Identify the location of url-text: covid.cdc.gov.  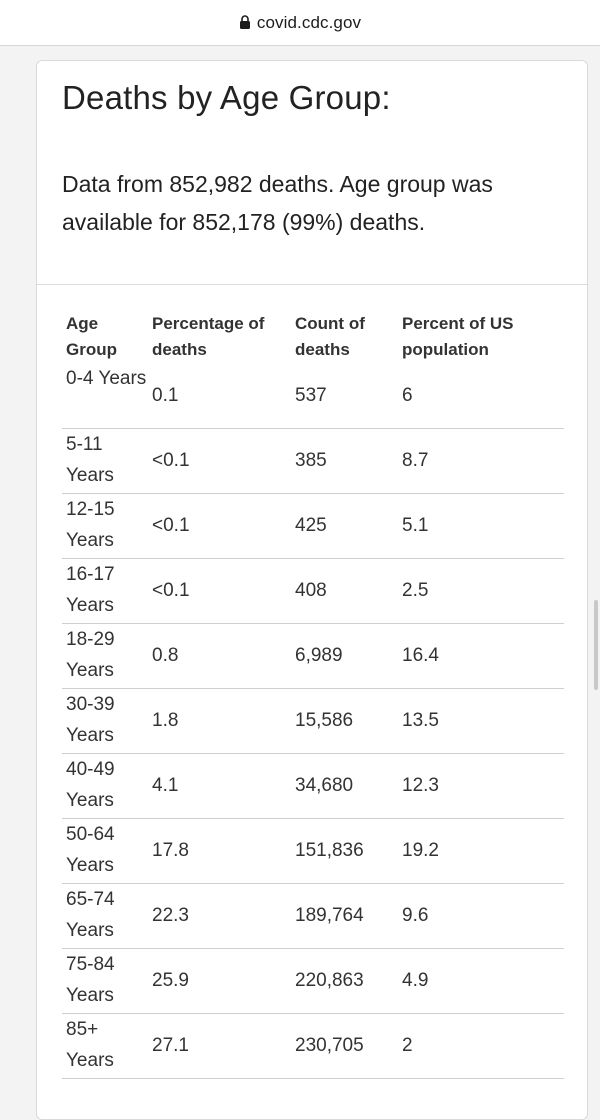
(309, 22).